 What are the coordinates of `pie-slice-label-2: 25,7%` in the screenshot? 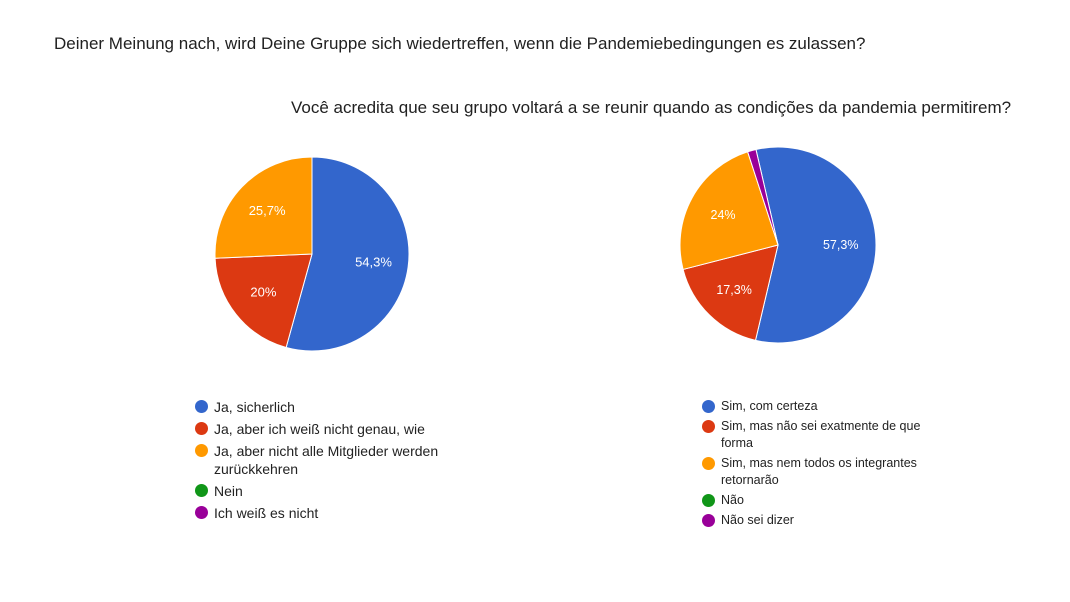 It's located at (267, 210).